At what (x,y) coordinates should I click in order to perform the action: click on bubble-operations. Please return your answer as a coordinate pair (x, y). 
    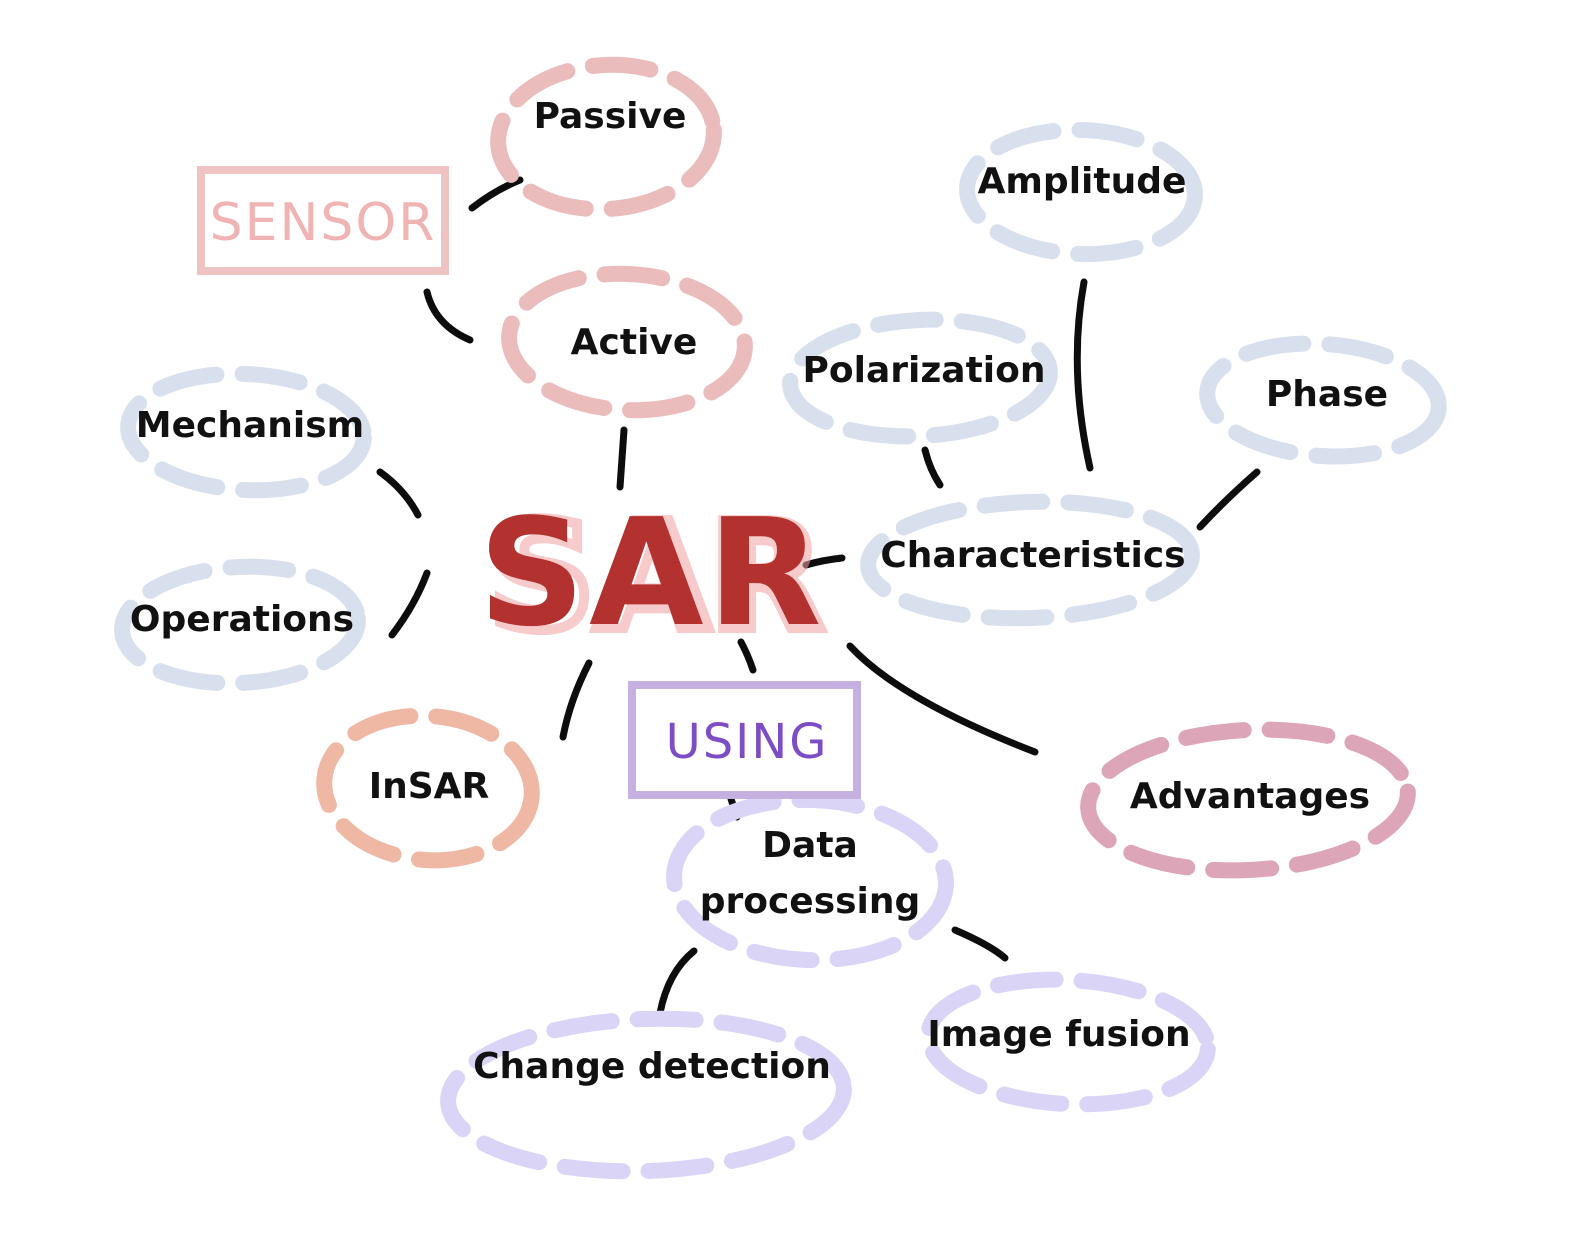
    Looking at the image, I should click on (240, 625).